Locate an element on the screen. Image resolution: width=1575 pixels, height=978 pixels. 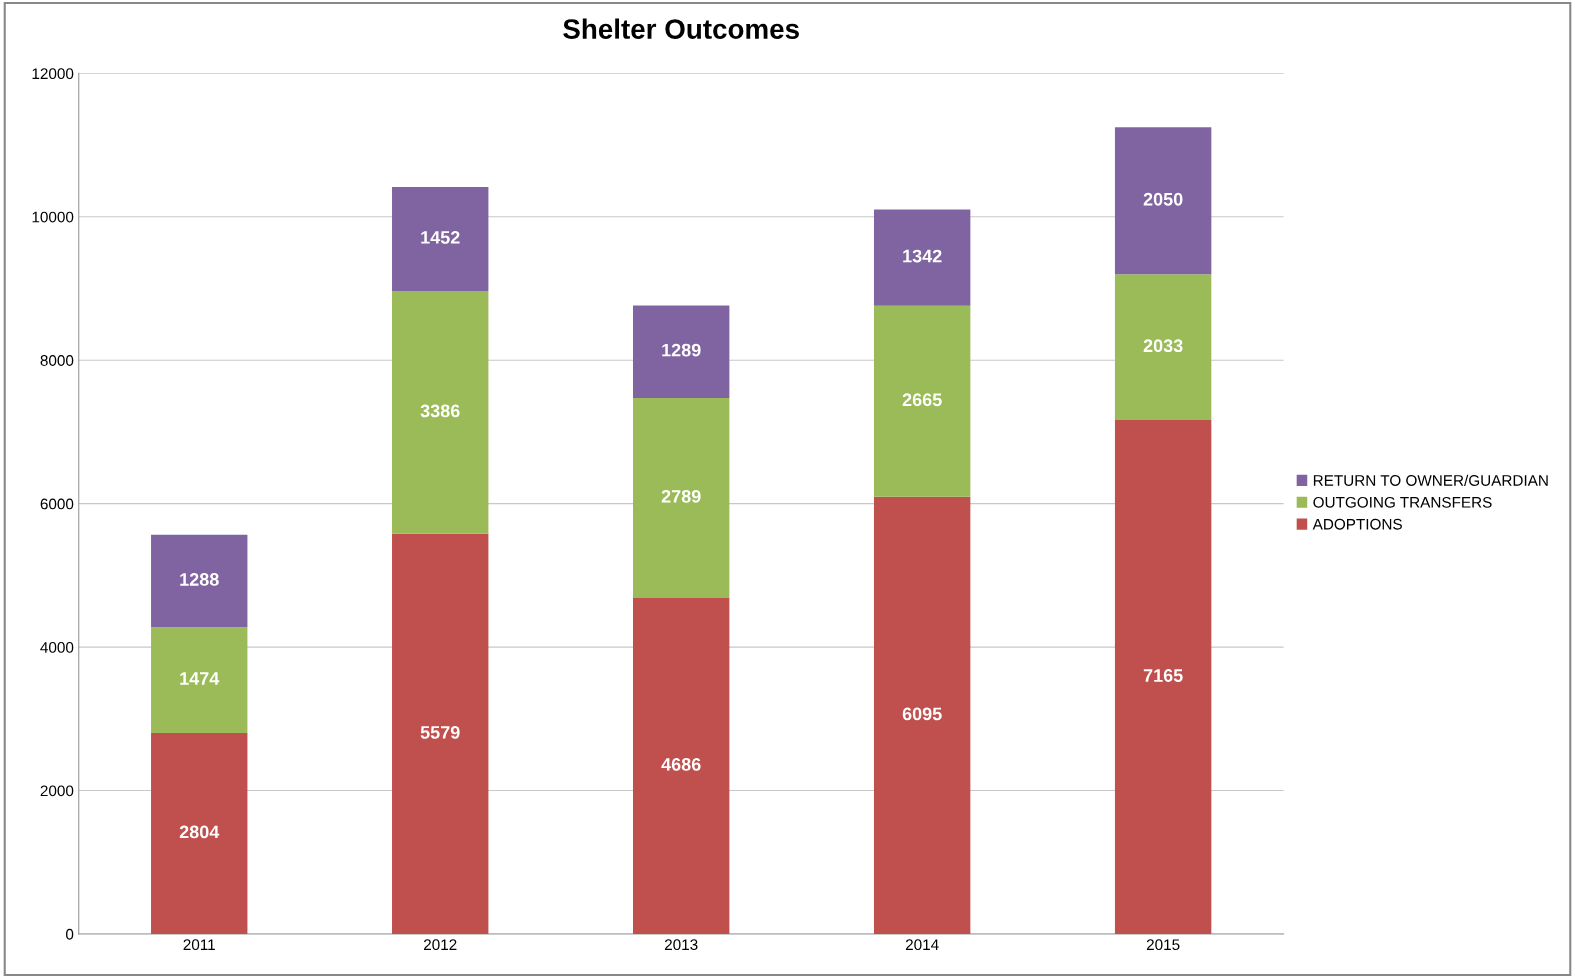
x-tick-label: 2015 is located at coordinates (1163, 945).